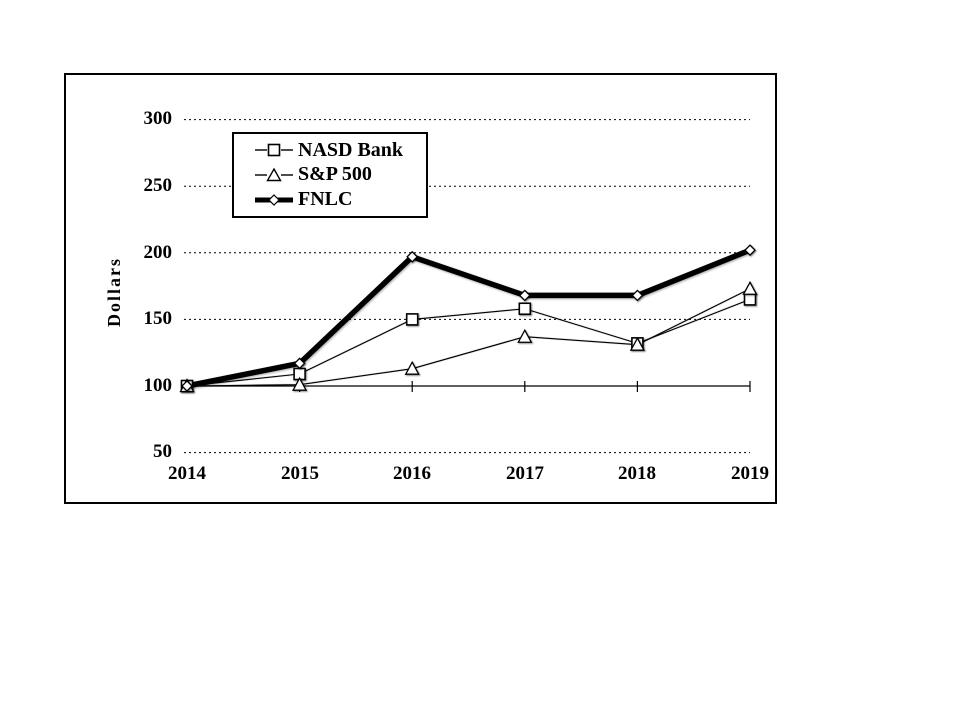  What do you see at coordinates (158, 318) in the screenshot?
I see `y-tick-label-150: 150` at bounding box center [158, 318].